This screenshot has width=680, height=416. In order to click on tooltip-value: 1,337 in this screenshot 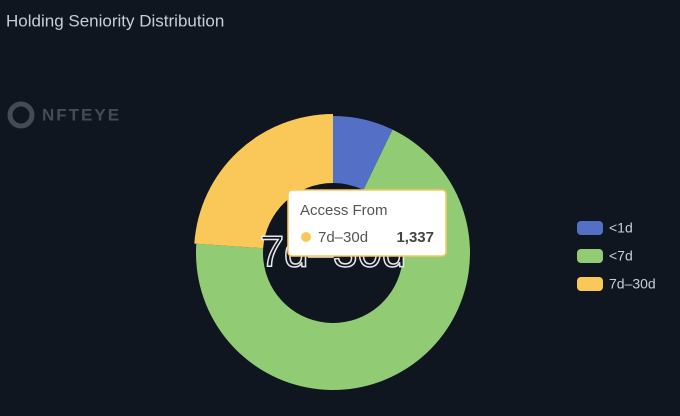, I will do `click(415, 237)`.